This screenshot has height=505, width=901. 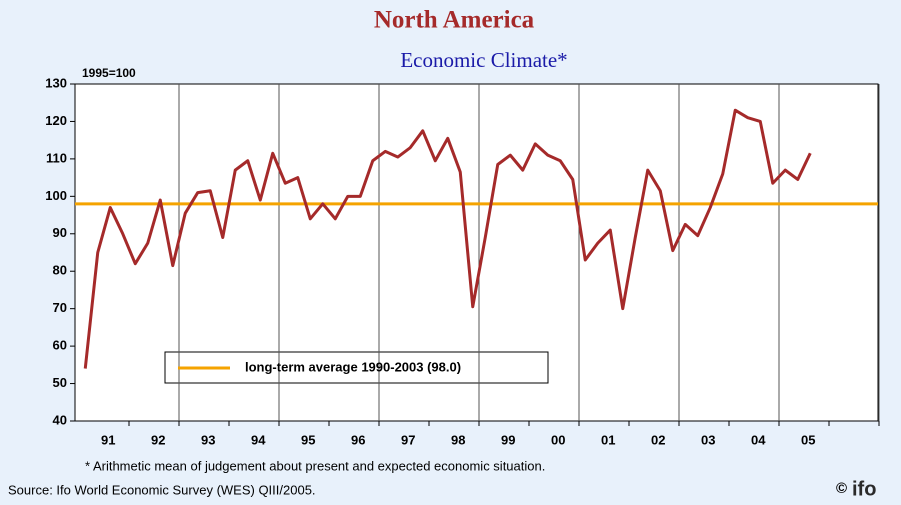 I want to click on x-tick-label: 92, so click(x=158, y=439).